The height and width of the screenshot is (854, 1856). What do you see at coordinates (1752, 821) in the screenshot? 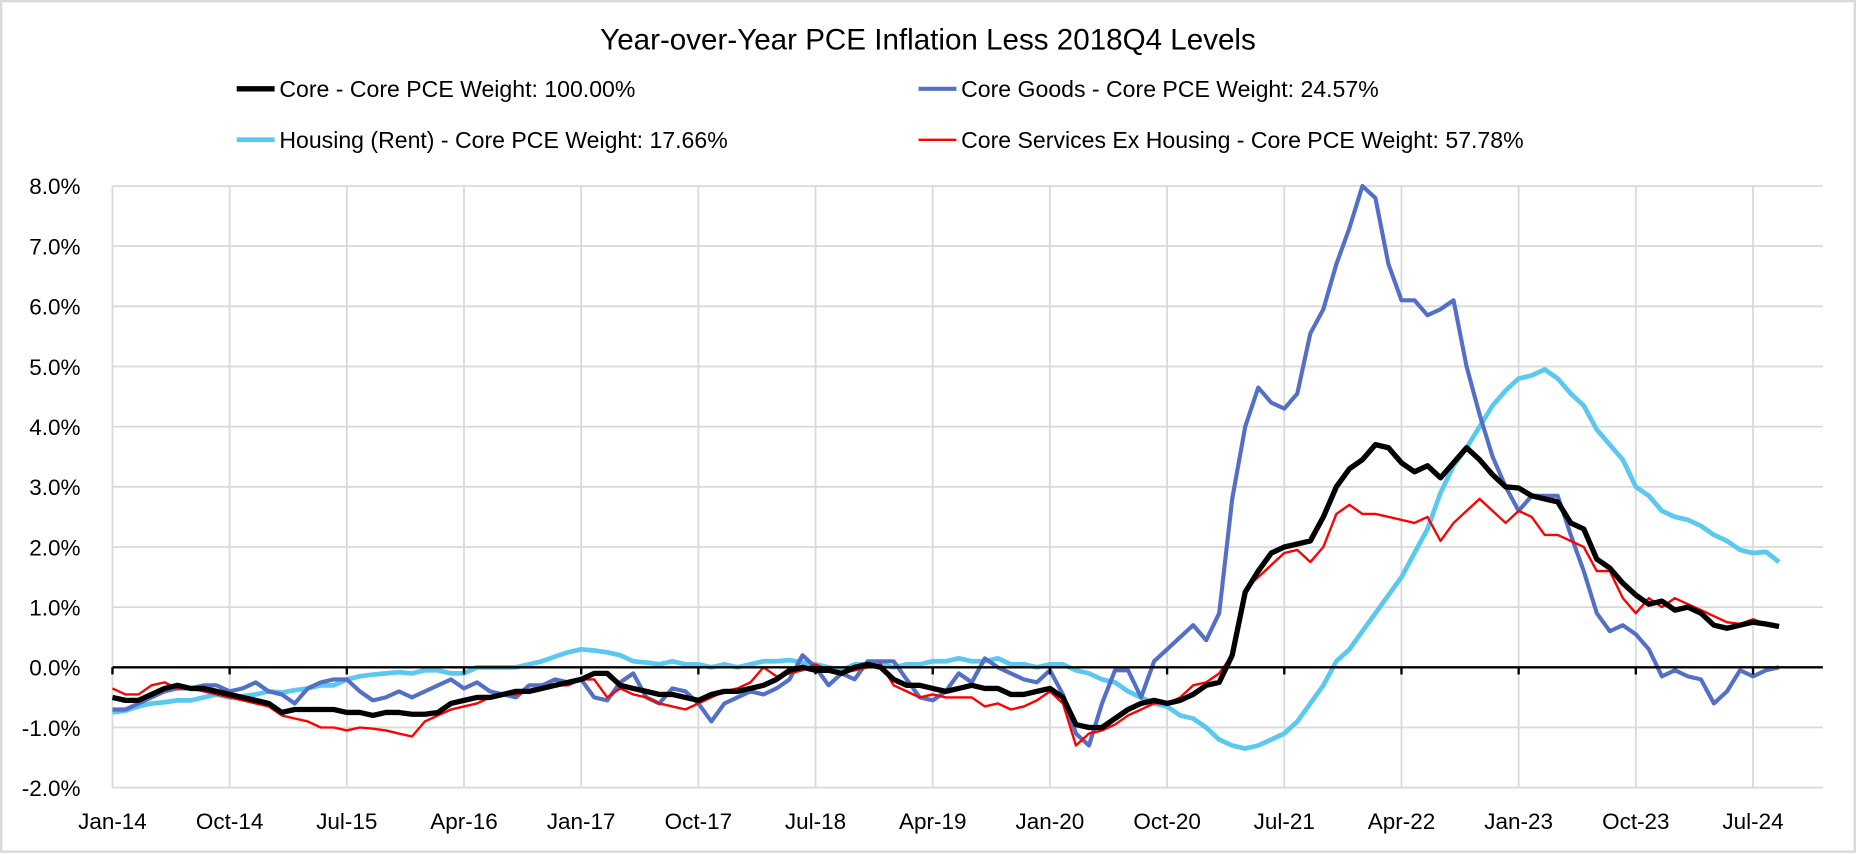
I see `x-tick-label: Jul-24` at bounding box center [1752, 821].